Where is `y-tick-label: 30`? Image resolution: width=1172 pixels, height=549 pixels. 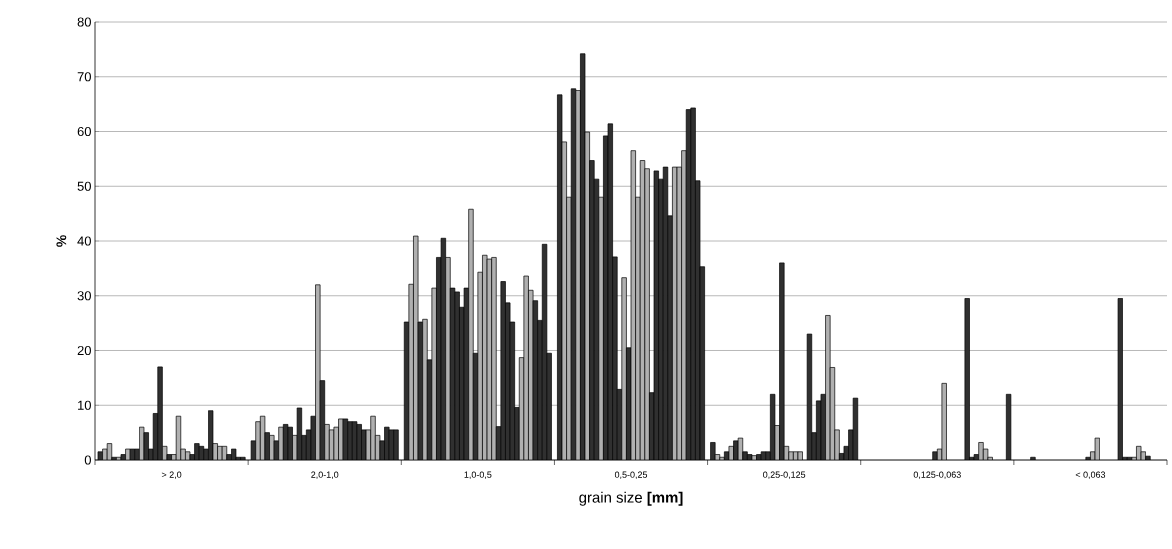
y-tick-label: 30 is located at coordinates (84, 296).